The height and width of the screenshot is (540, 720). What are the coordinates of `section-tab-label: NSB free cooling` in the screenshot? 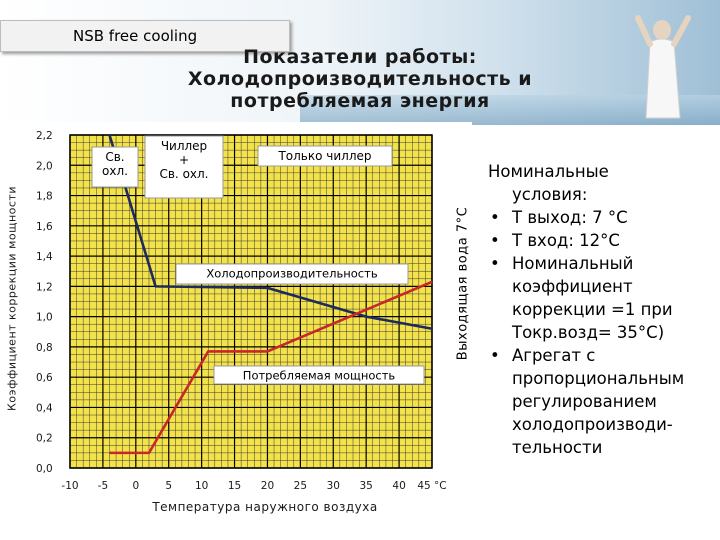 It's located at (135, 36).